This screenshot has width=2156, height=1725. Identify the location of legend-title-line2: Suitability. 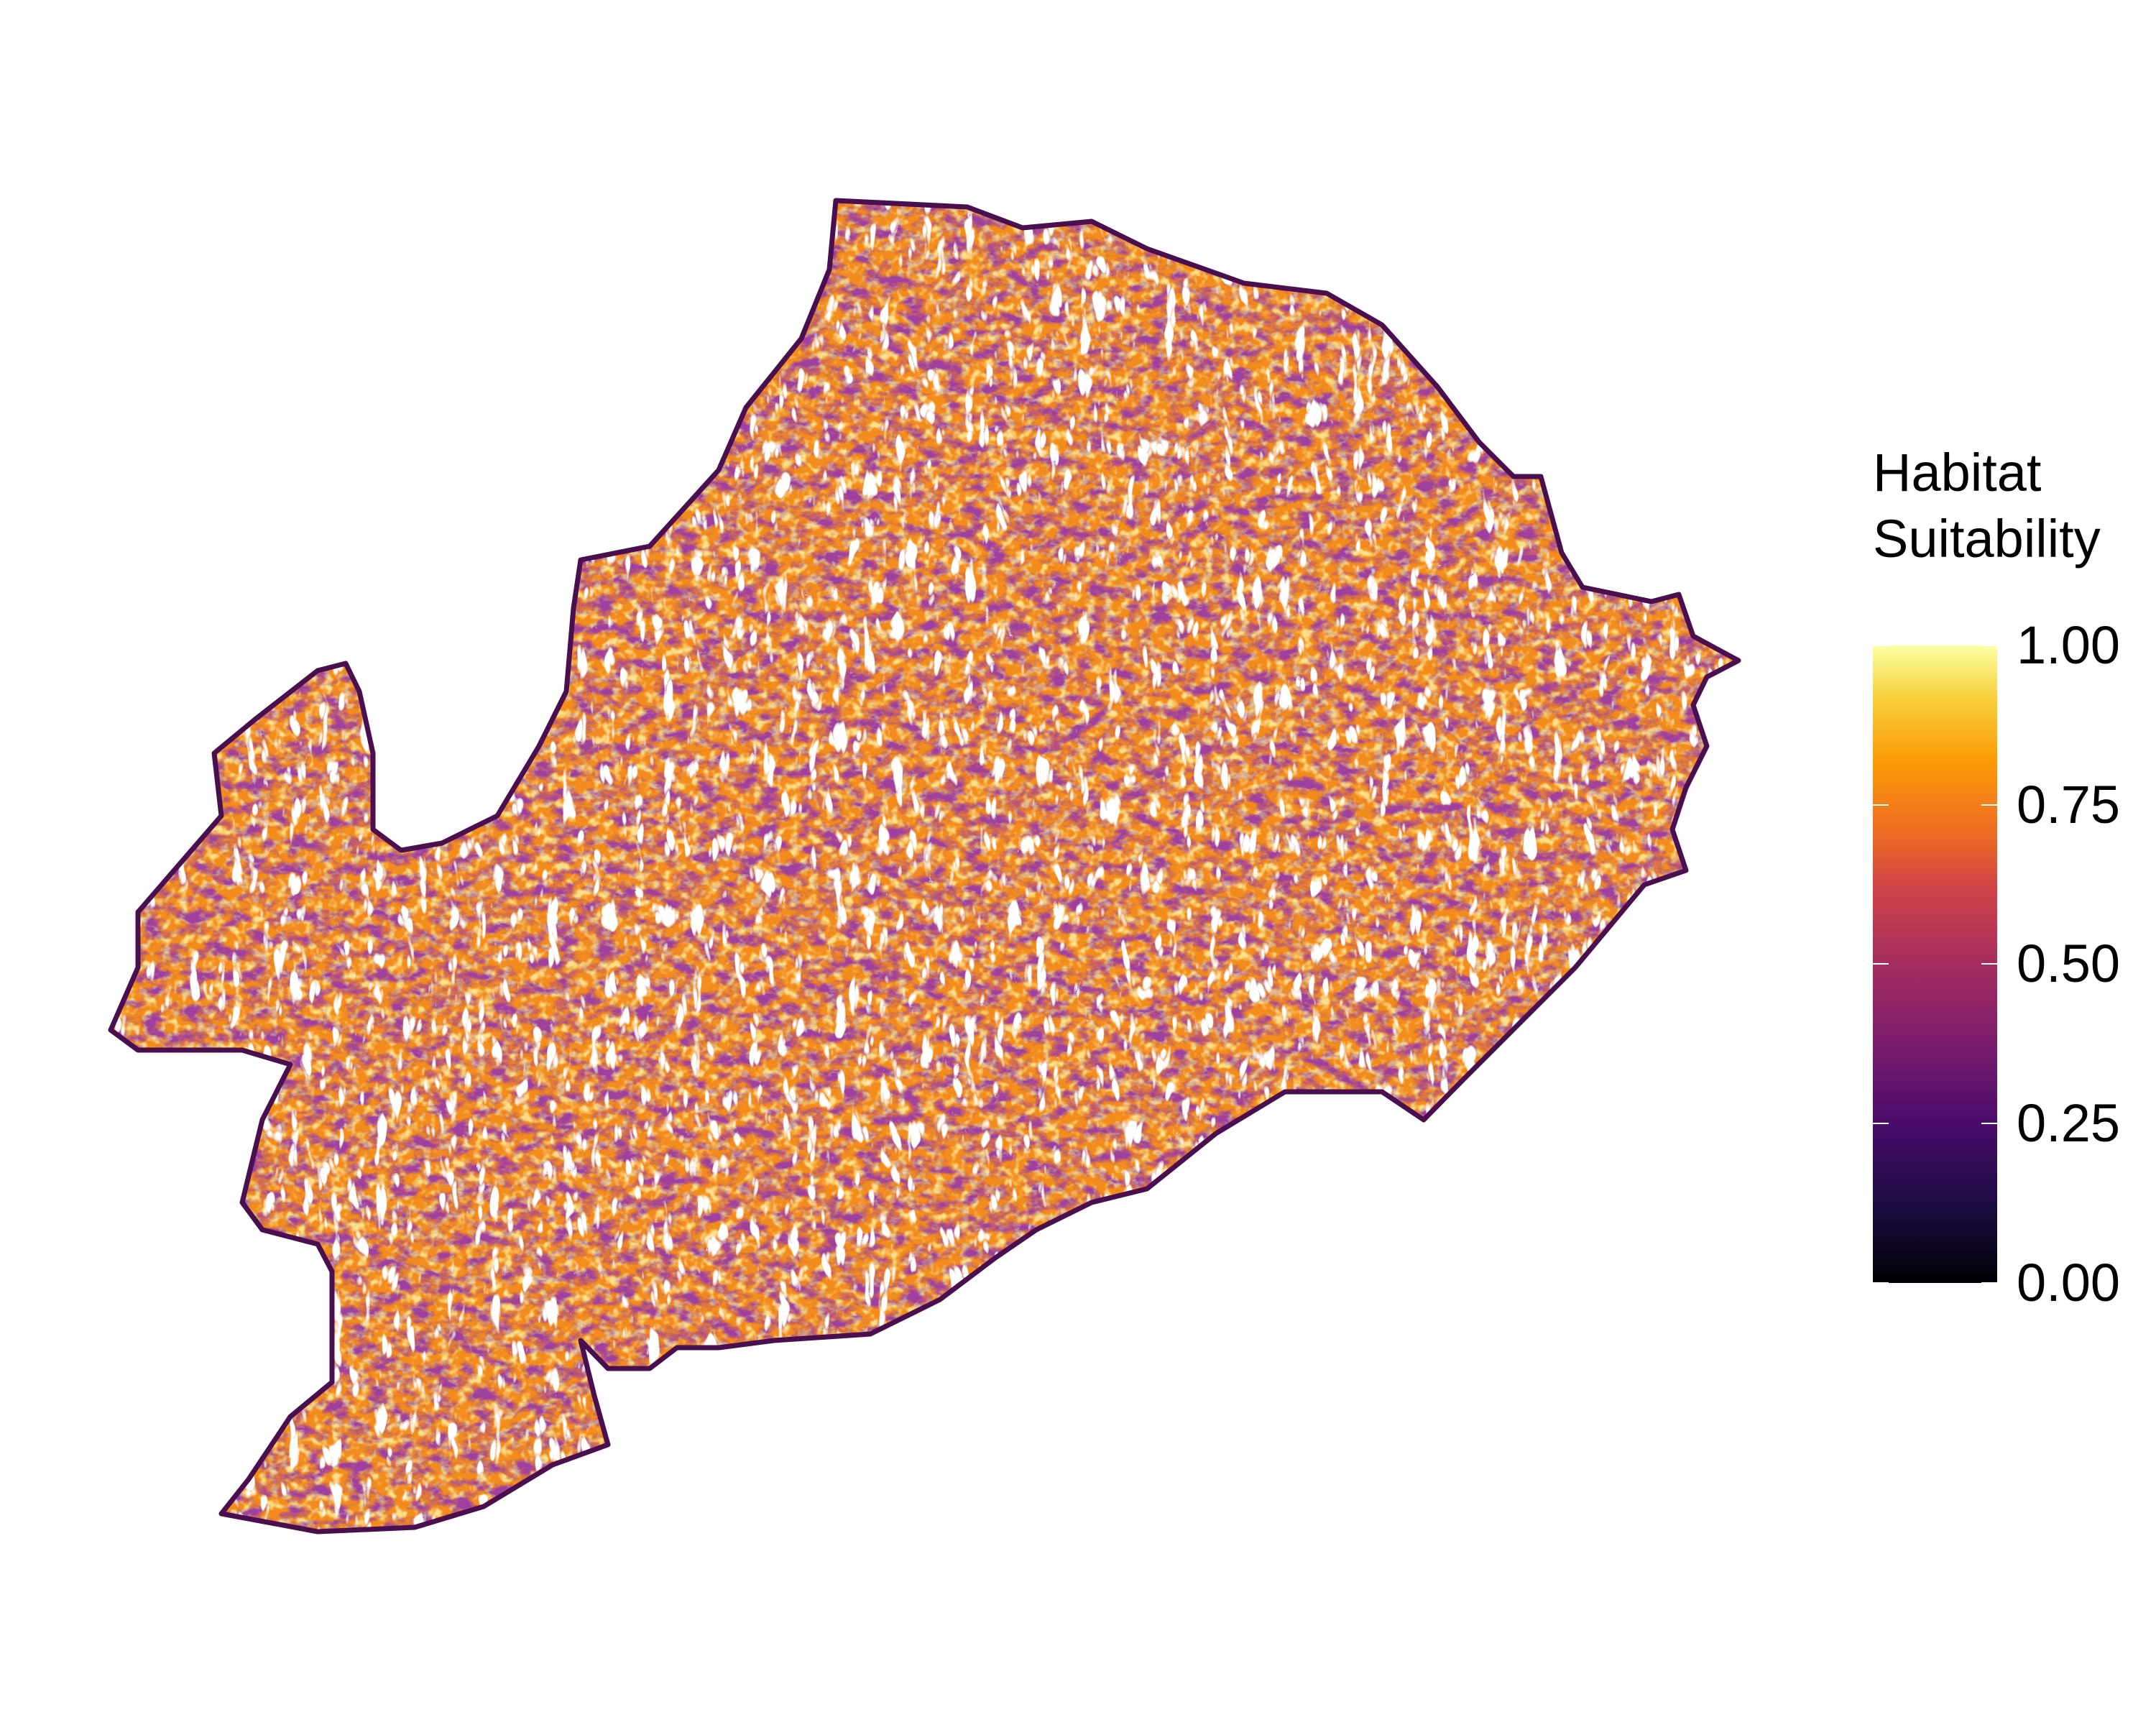
(1987, 539).